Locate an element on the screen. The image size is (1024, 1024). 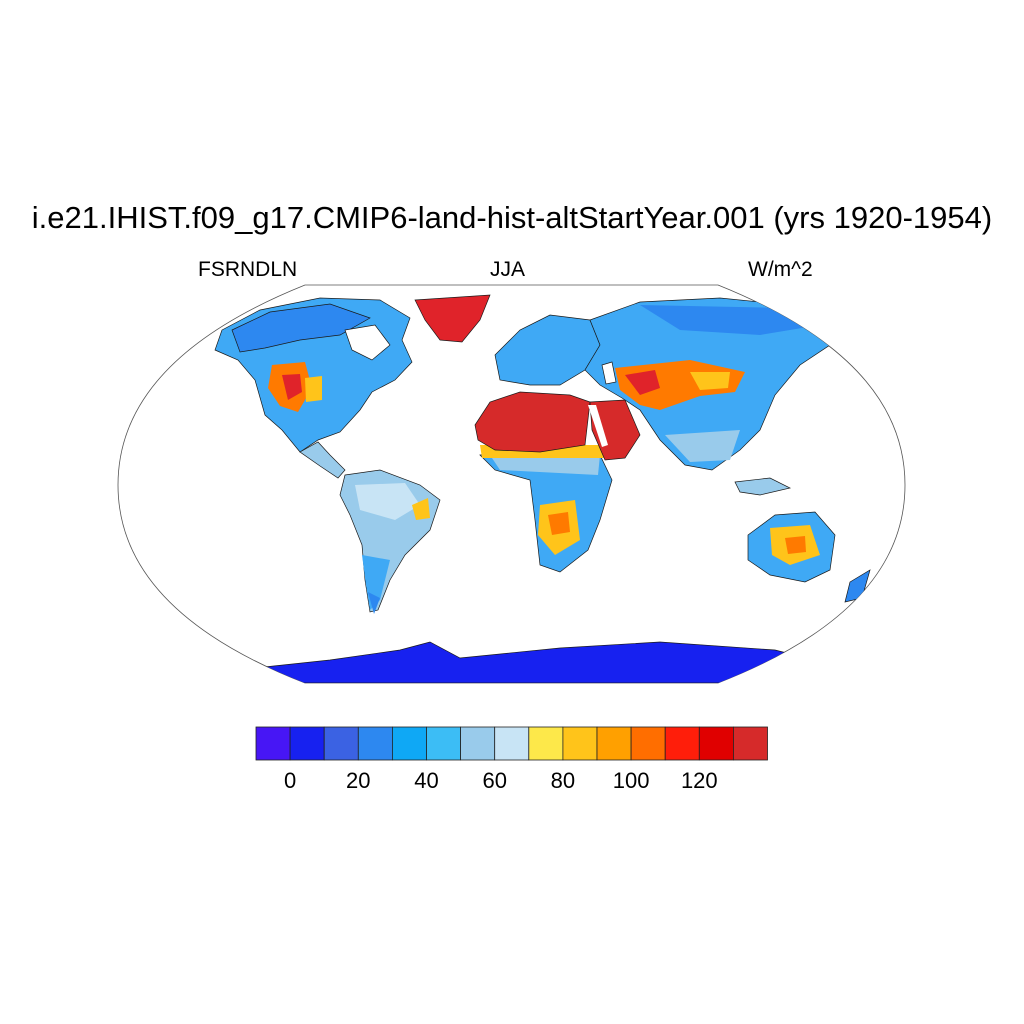
kalahari-core is located at coordinates (559, 523).